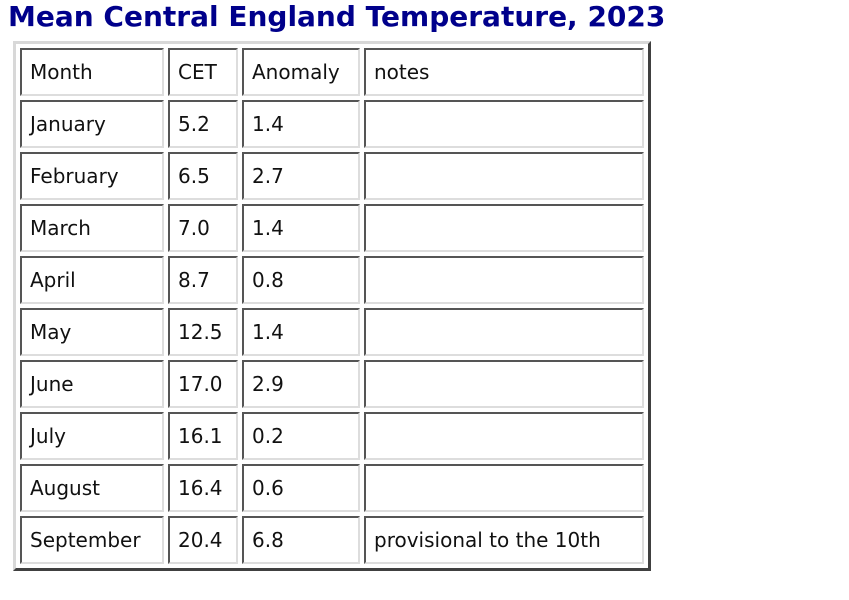  I want to click on month-cell: February, so click(92, 176).